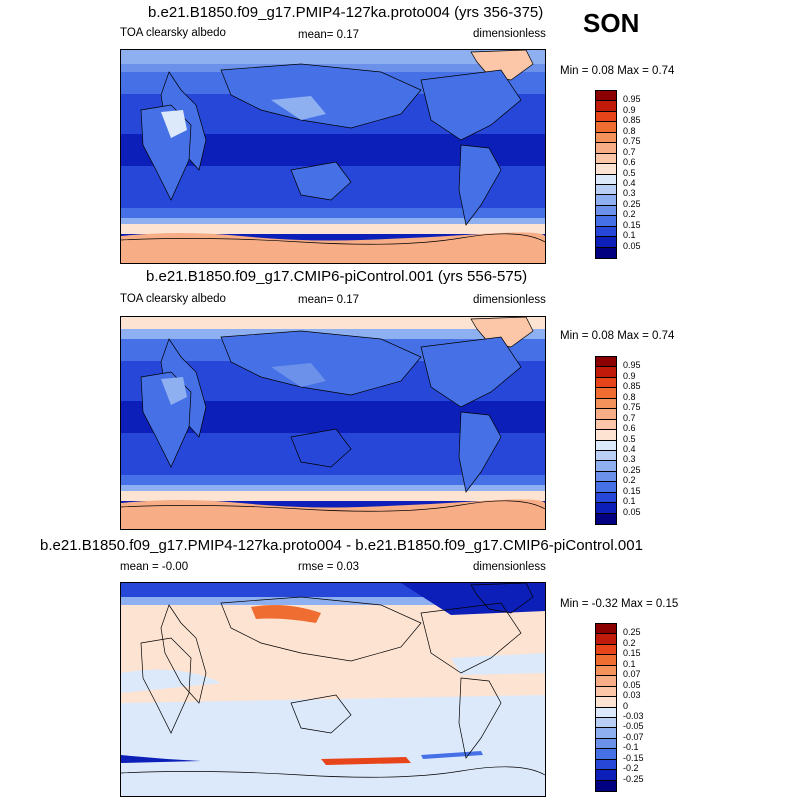  I want to click on panel-3-difference-field, so click(333, 689).